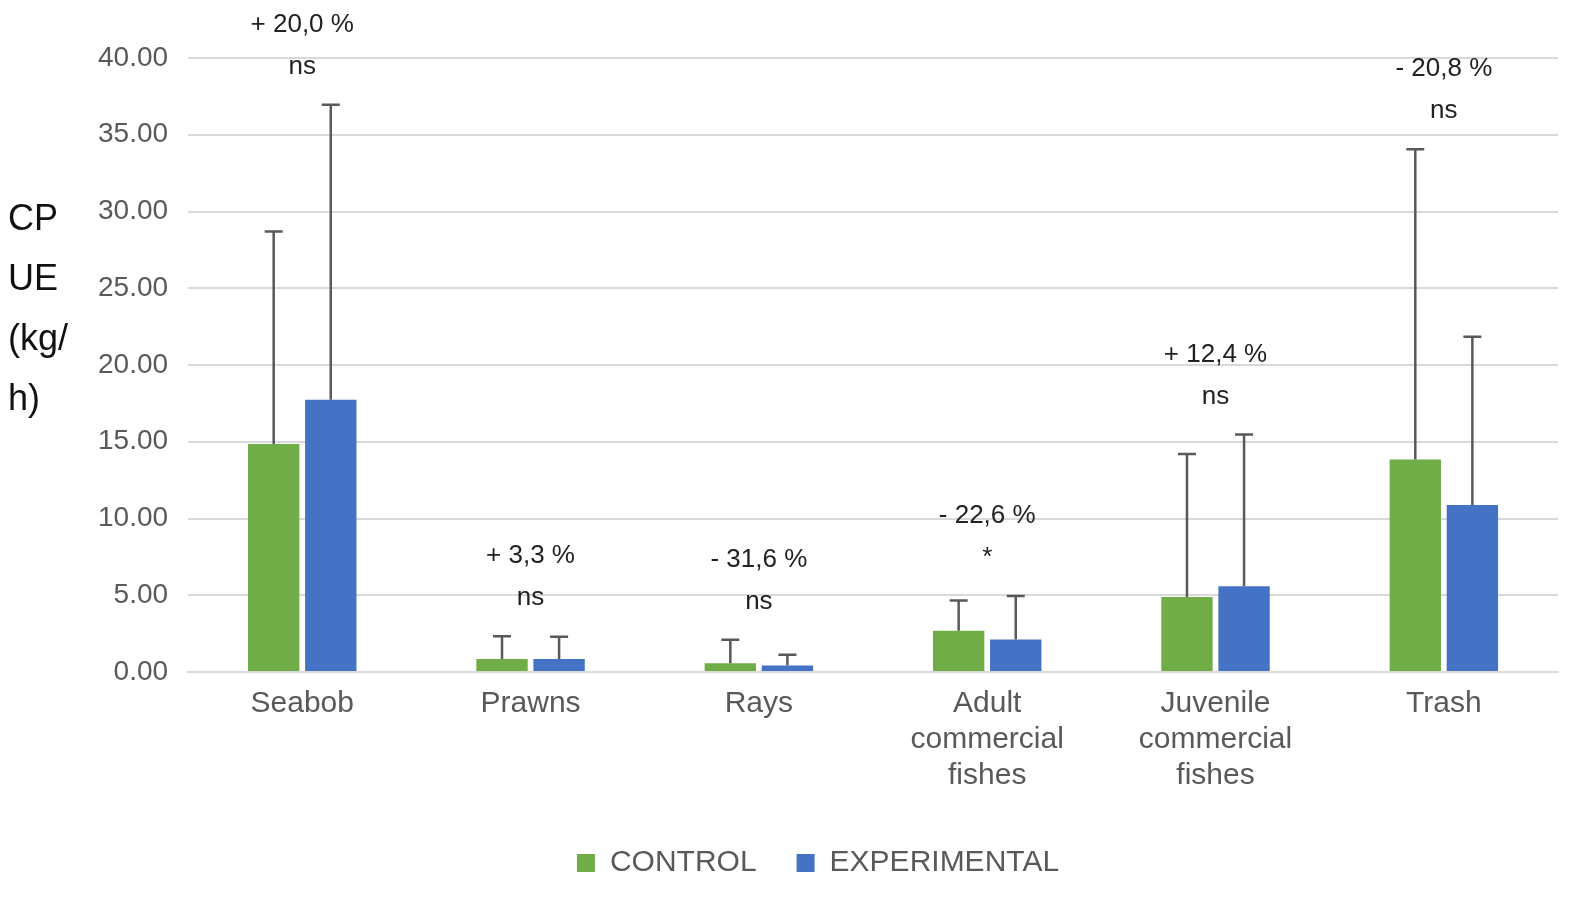 This screenshot has height=909, width=1594. I want to click on x-tick-label: Prawns, so click(530, 702).